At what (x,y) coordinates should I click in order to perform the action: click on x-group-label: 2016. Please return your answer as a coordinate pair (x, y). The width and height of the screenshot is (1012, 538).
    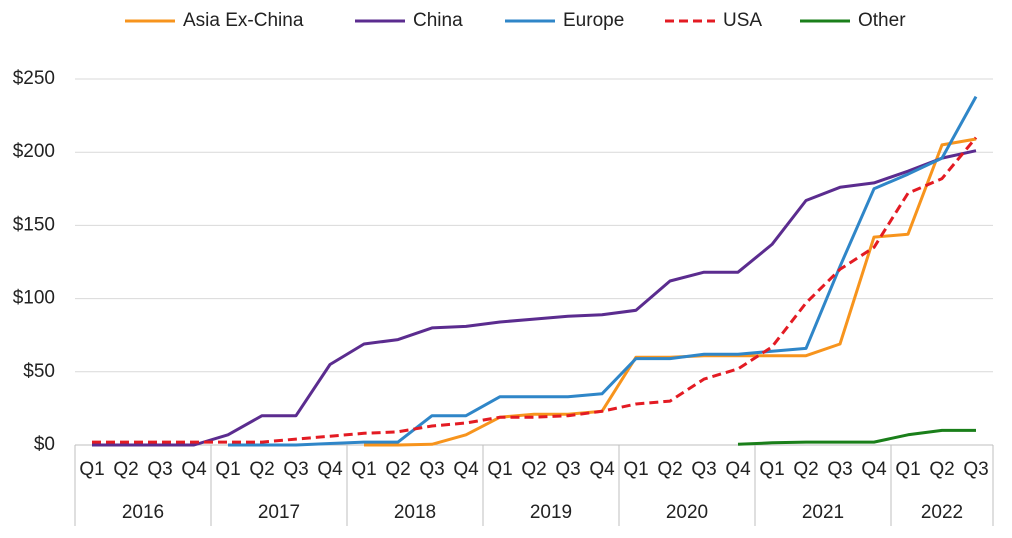
    Looking at the image, I should click on (143, 512).